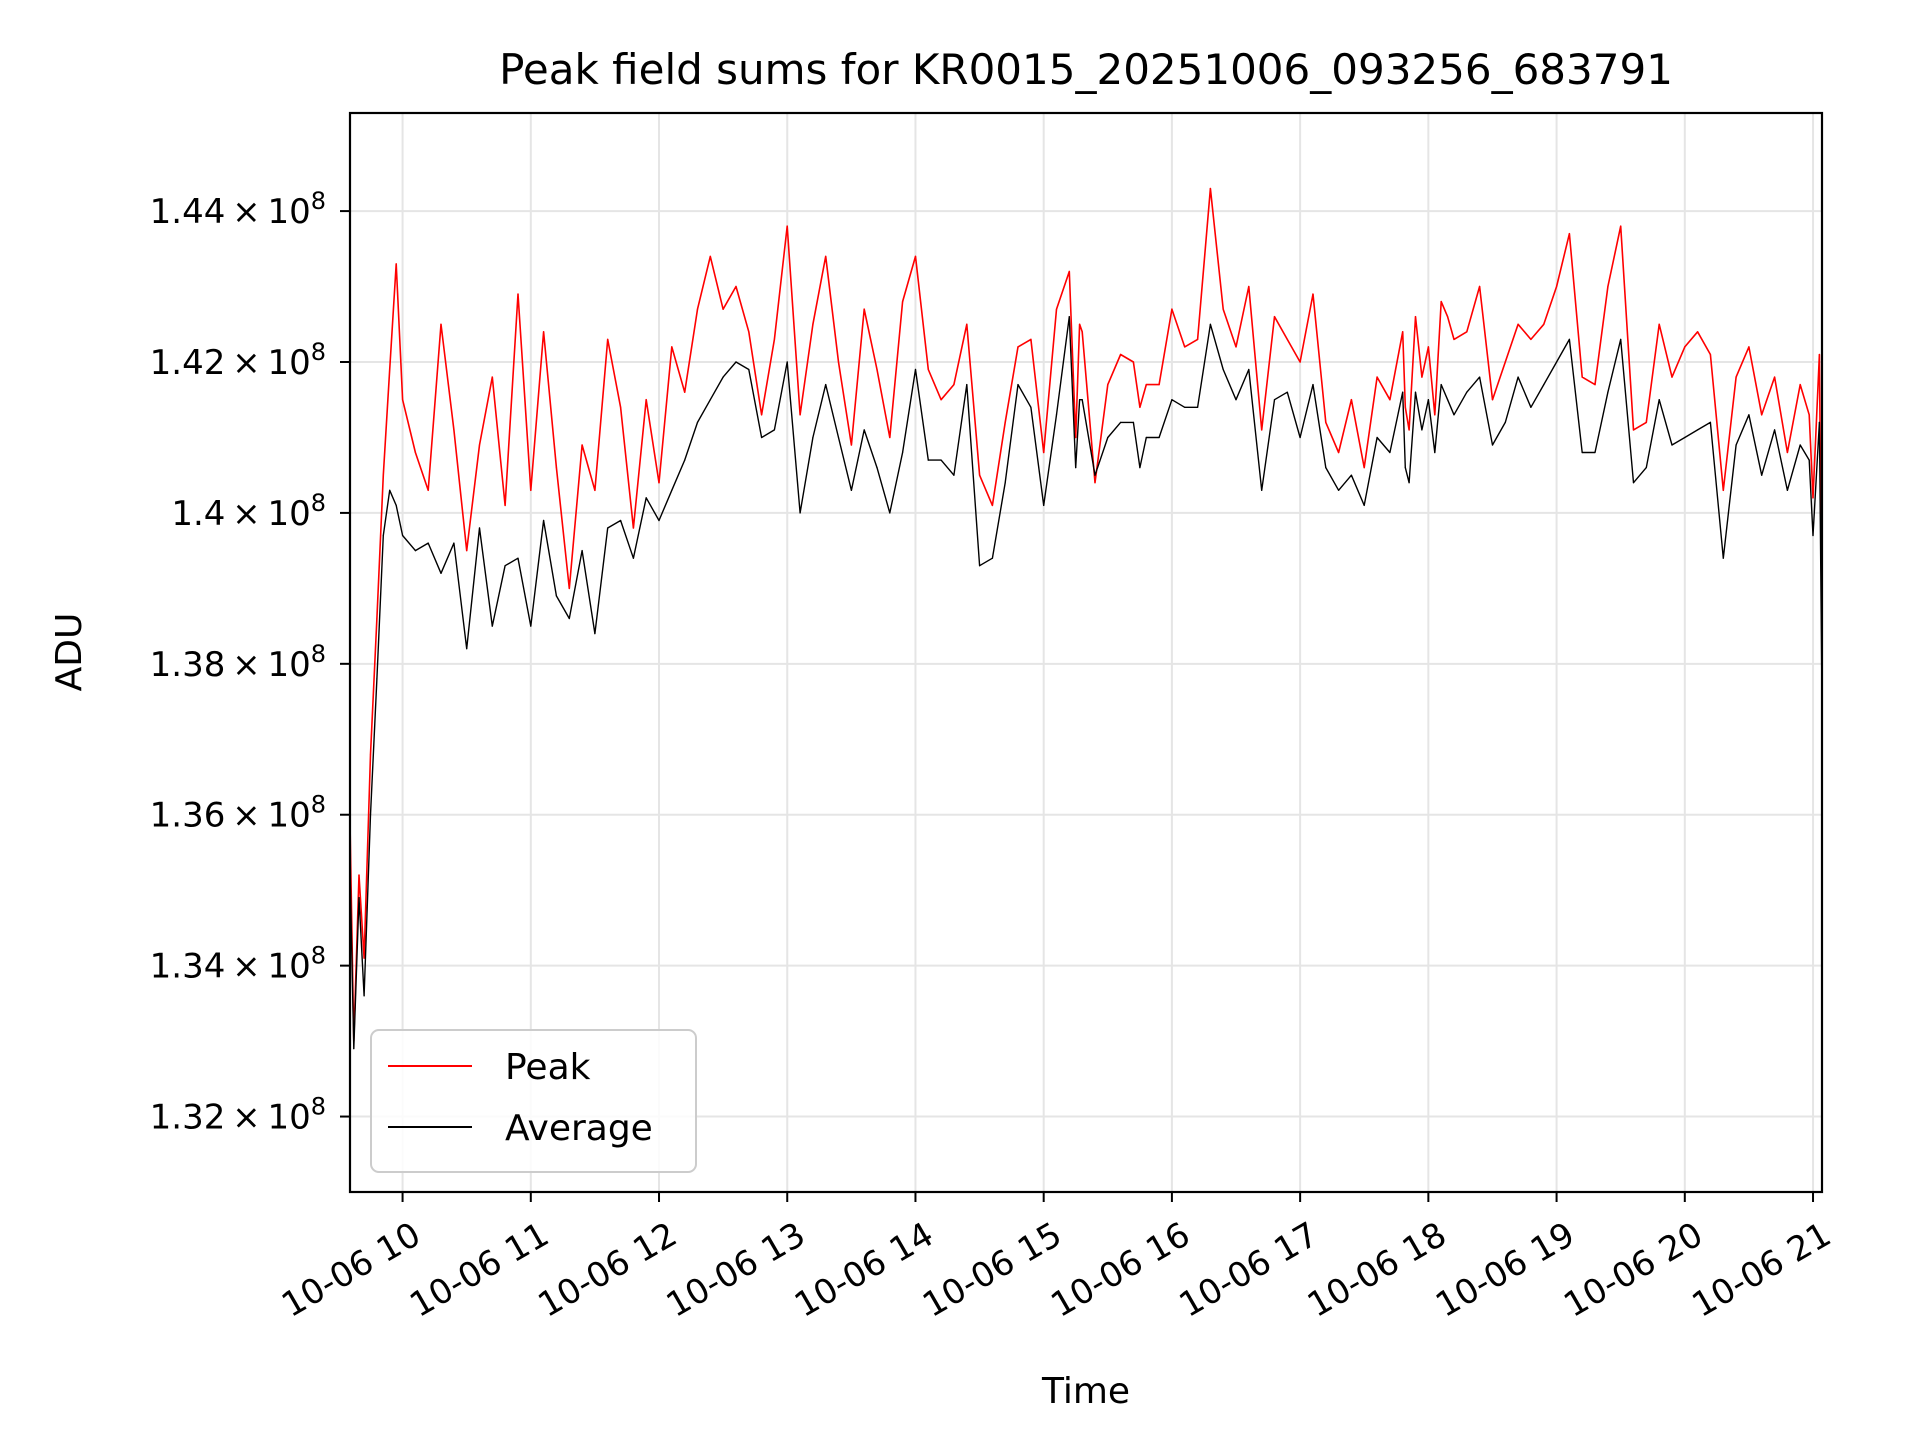  I want to click on legend: Peak Average, so click(533, 1101).